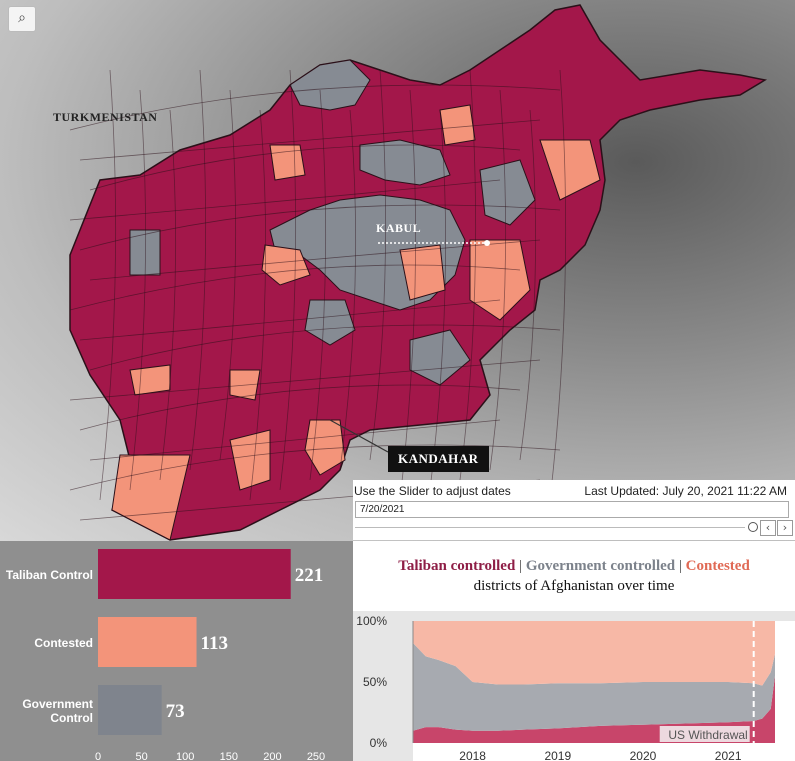 The height and width of the screenshot is (761, 795). I want to click on district-government-ghazni, so click(330, 322).